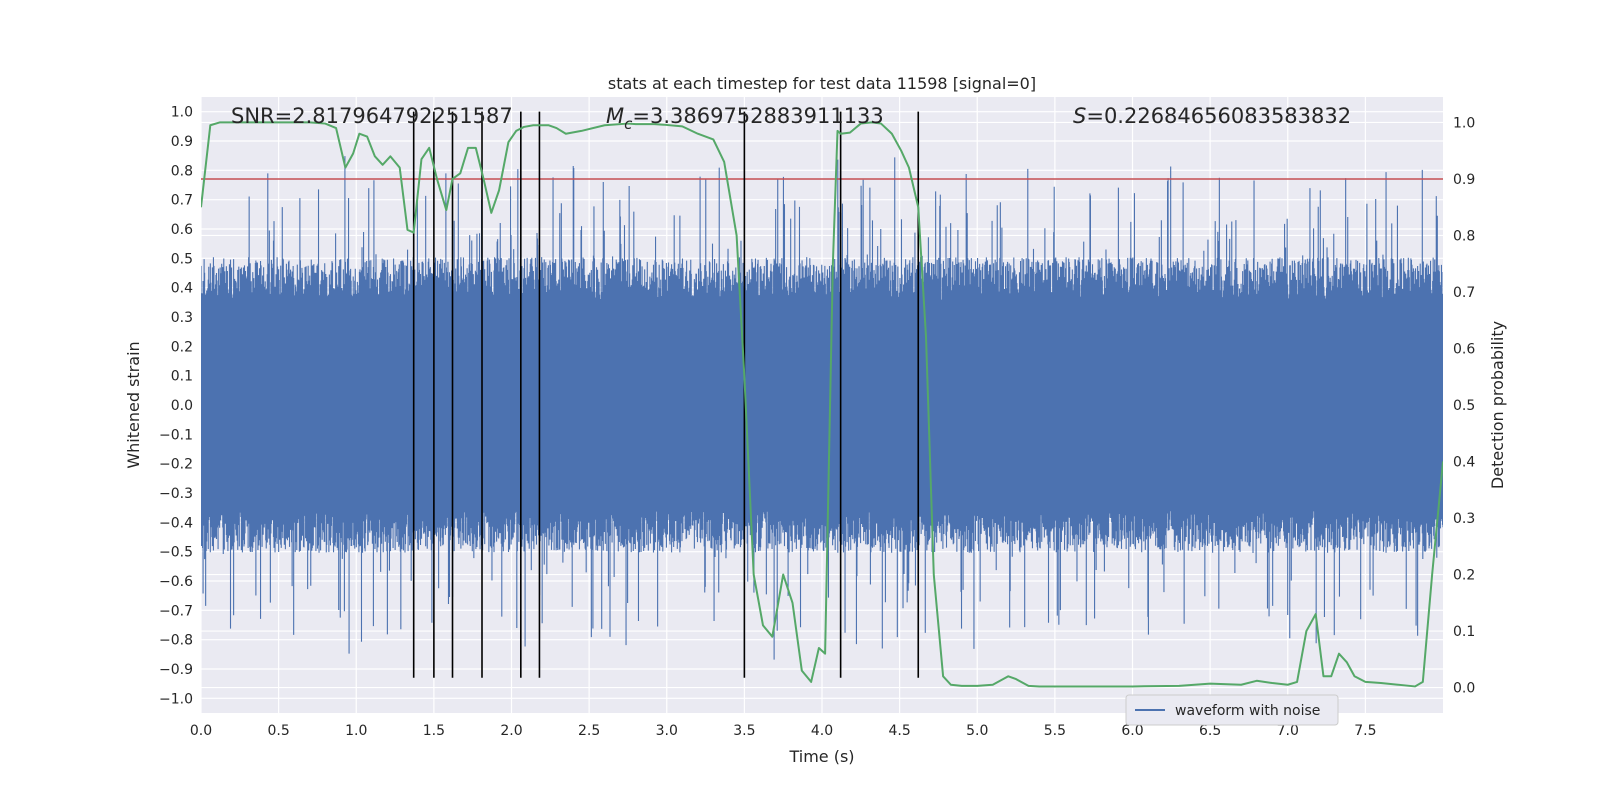 This screenshot has height=800, width=1600. What do you see at coordinates (977, 731) in the screenshot?
I see `x-tick-label: 5.0` at bounding box center [977, 731].